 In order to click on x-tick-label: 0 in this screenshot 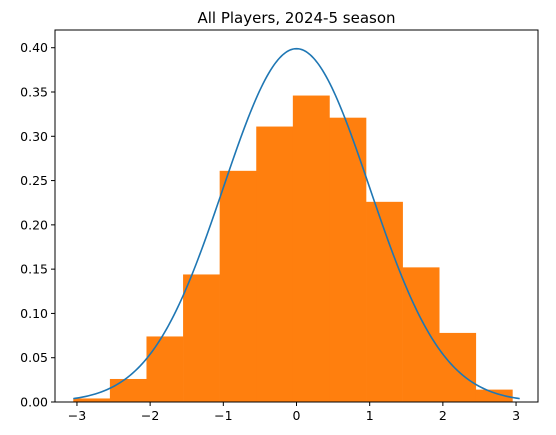, I will do `click(297, 415)`.